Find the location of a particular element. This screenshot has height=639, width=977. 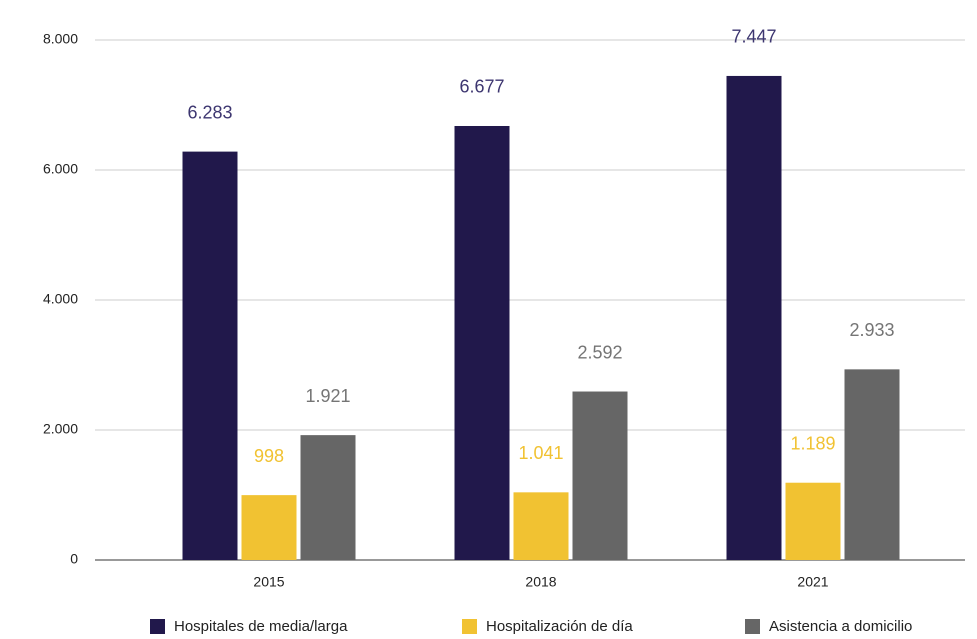

y-tick-label: 2.000 is located at coordinates (60, 429).